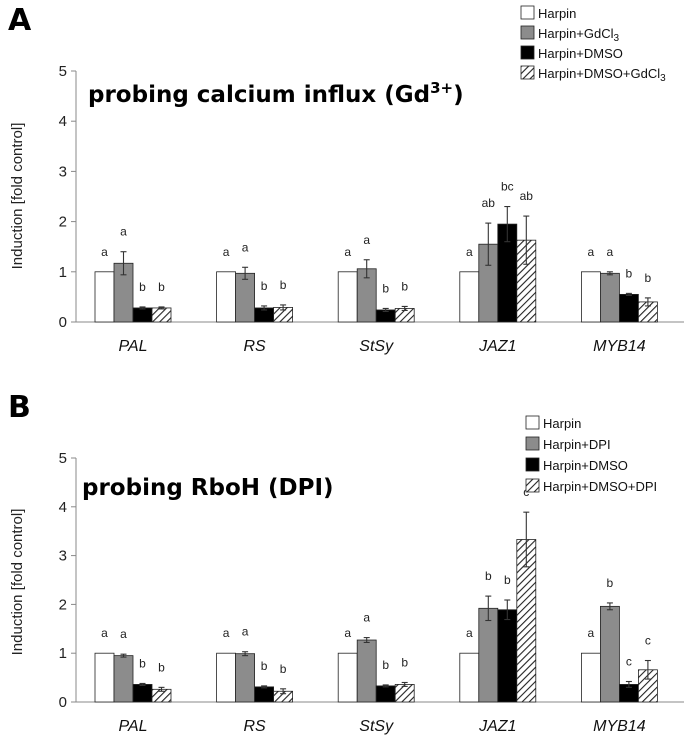 Image resolution: width=685 pixels, height=740 pixels. I want to click on panel-b-title: probing RboH (DPI), so click(208, 488).